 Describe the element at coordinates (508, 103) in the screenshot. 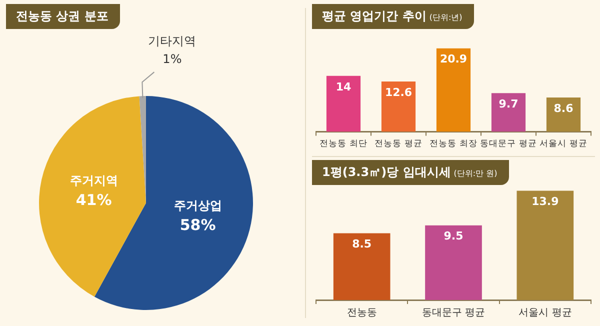

I see `data-label: 9.7` at that location.